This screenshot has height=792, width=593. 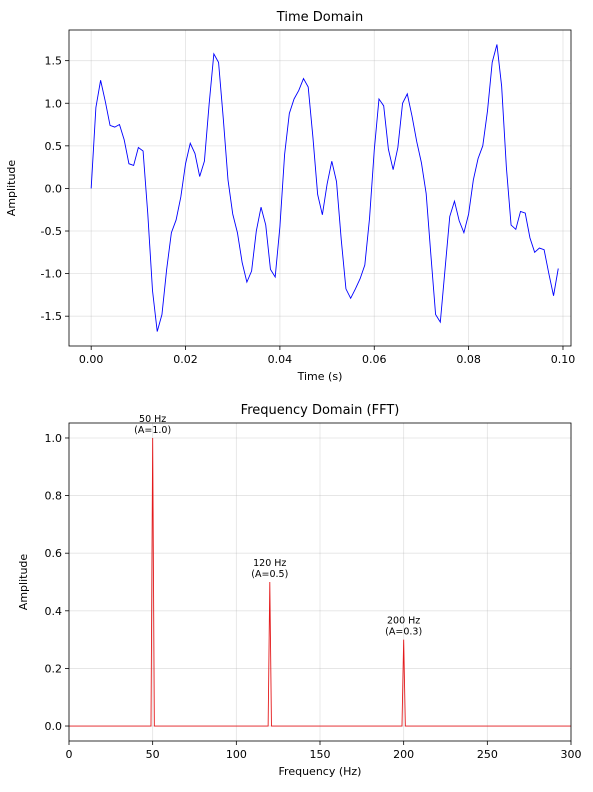 What do you see at coordinates (269, 563) in the screenshot?
I see `annotation-line: 120 Hz` at bounding box center [269, 563].